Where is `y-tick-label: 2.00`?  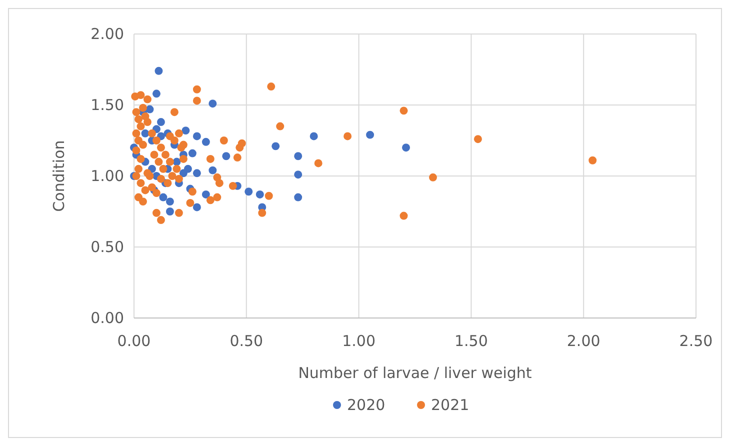 y-tick-label: 2.00 is located at coordinates (107, 34).